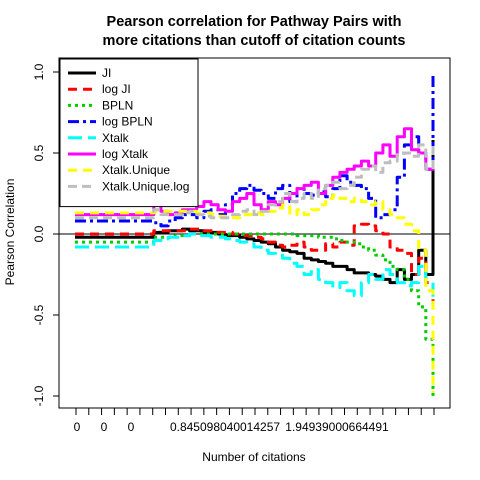  Describe the element at coordinates (117, 105) in the screenshot. I see `legend-label: BPLN` at that location.